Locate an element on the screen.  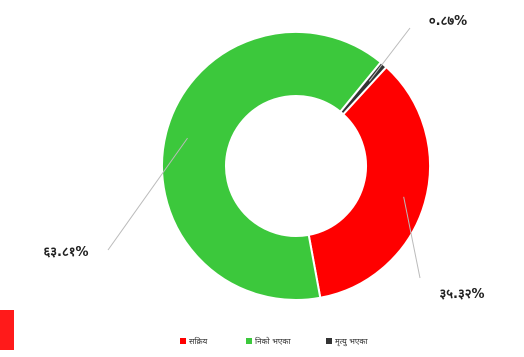
data-label-active: ३५.३२% is located at coordinates (461, 294).